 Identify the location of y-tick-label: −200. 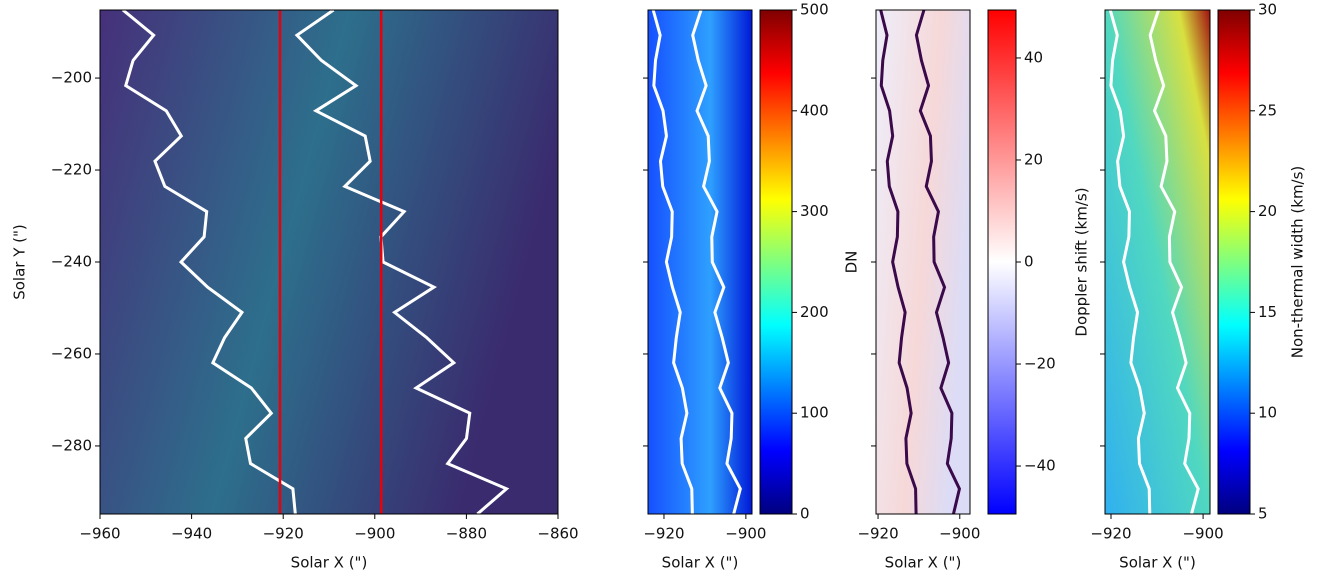
(71, 78).